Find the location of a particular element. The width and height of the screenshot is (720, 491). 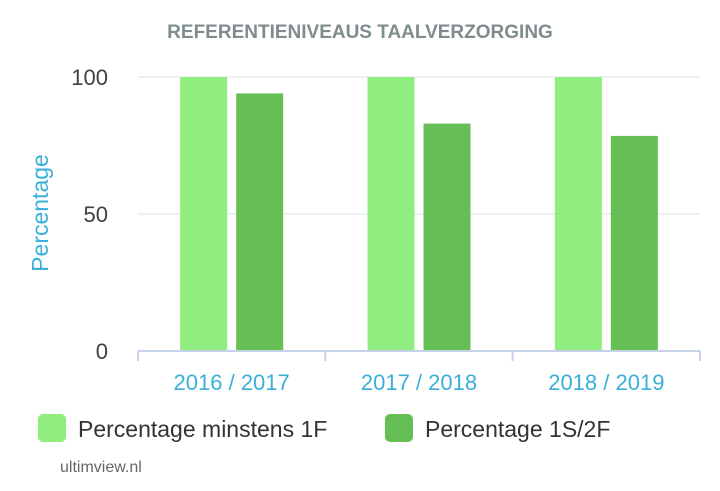

x-tick-label: 2016 / 2017 is located at coordinates (232, 382).